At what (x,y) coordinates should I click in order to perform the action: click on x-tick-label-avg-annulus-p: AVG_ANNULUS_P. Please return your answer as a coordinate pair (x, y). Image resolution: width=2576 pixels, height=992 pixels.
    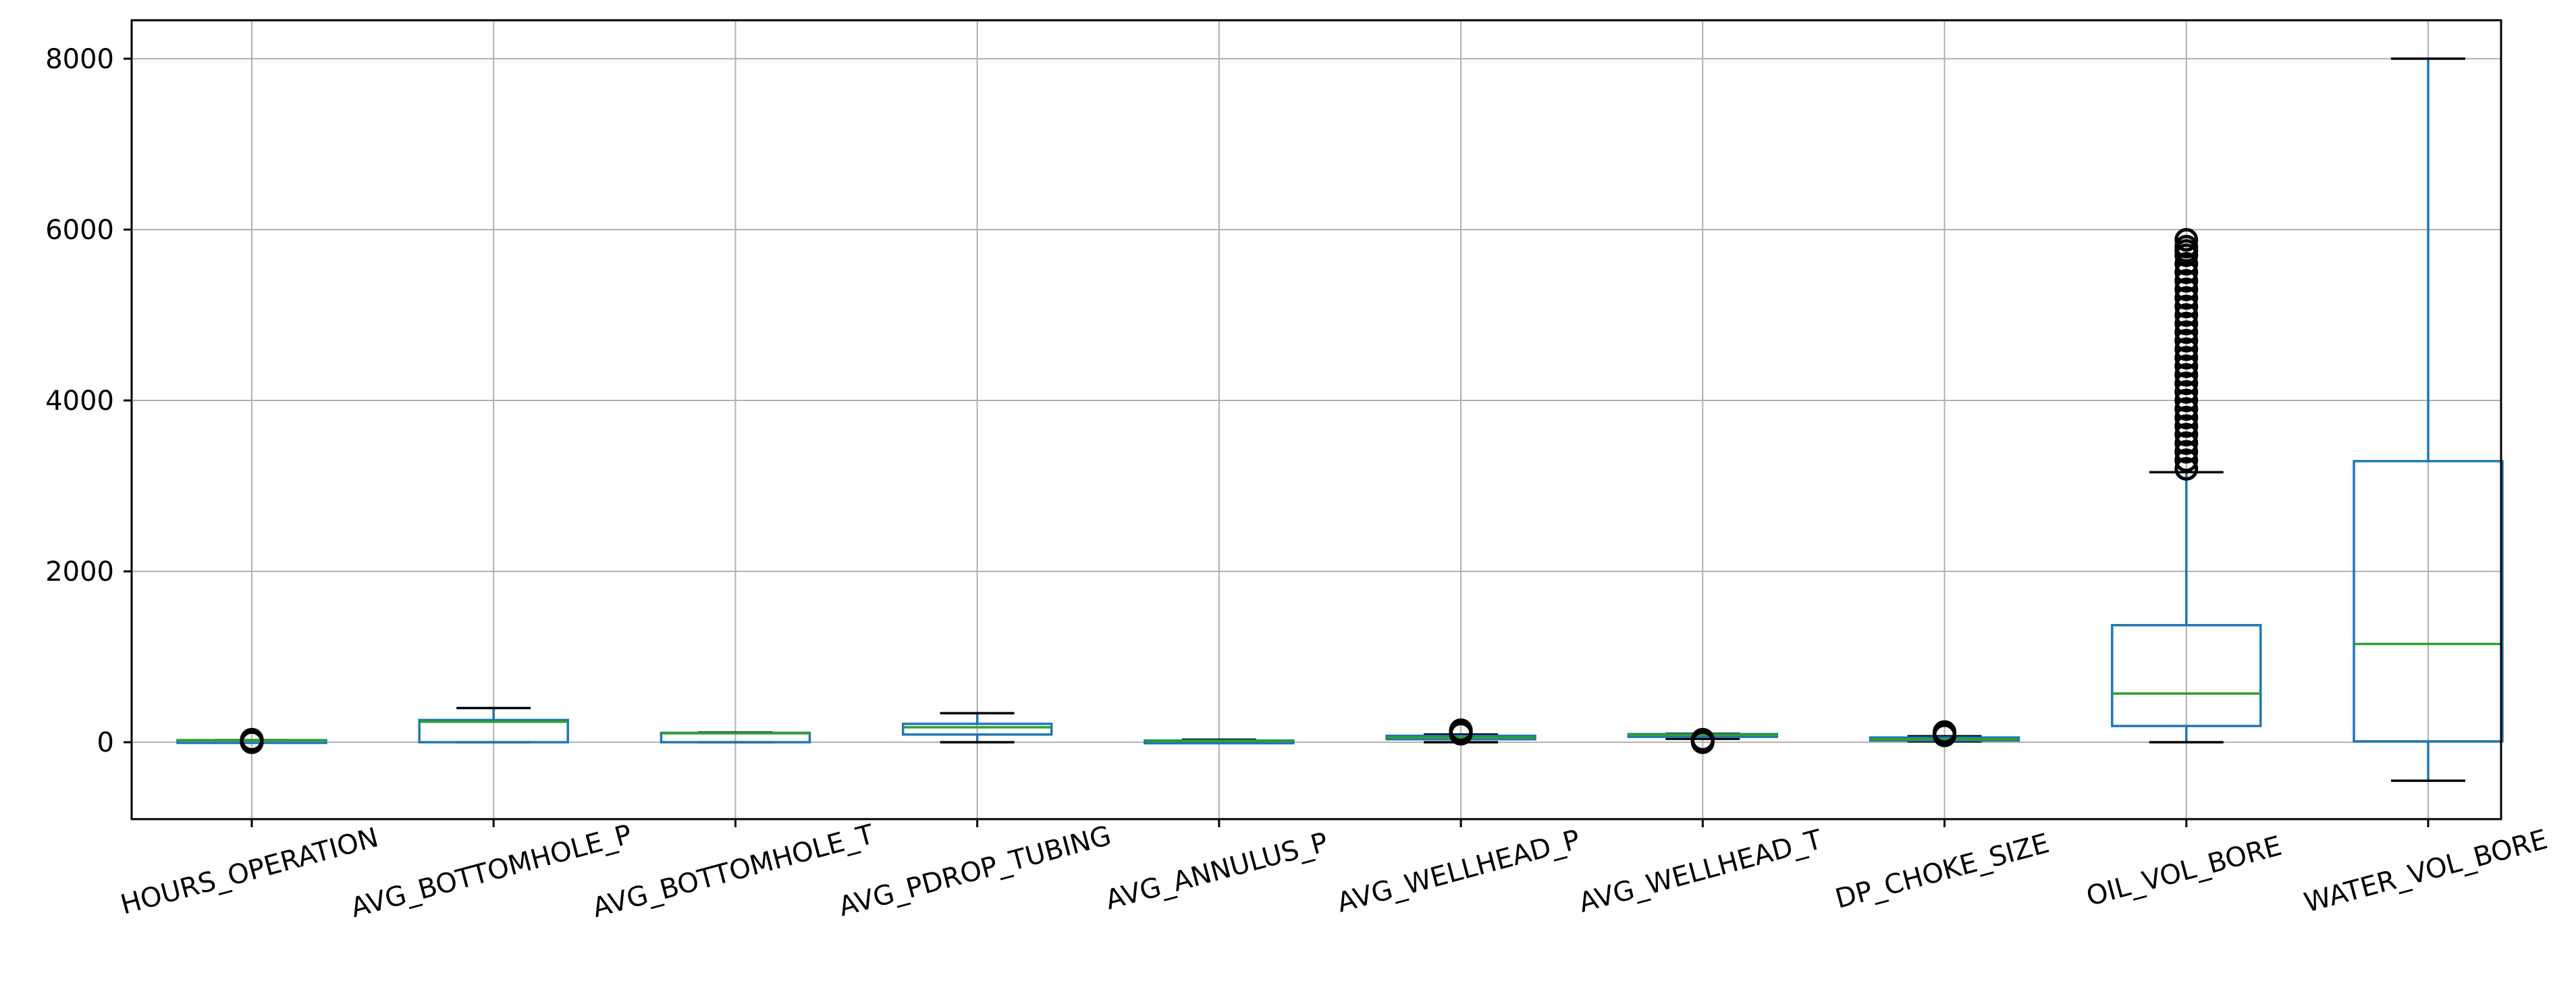
    Looking at the image, I should click on (1217, 872).